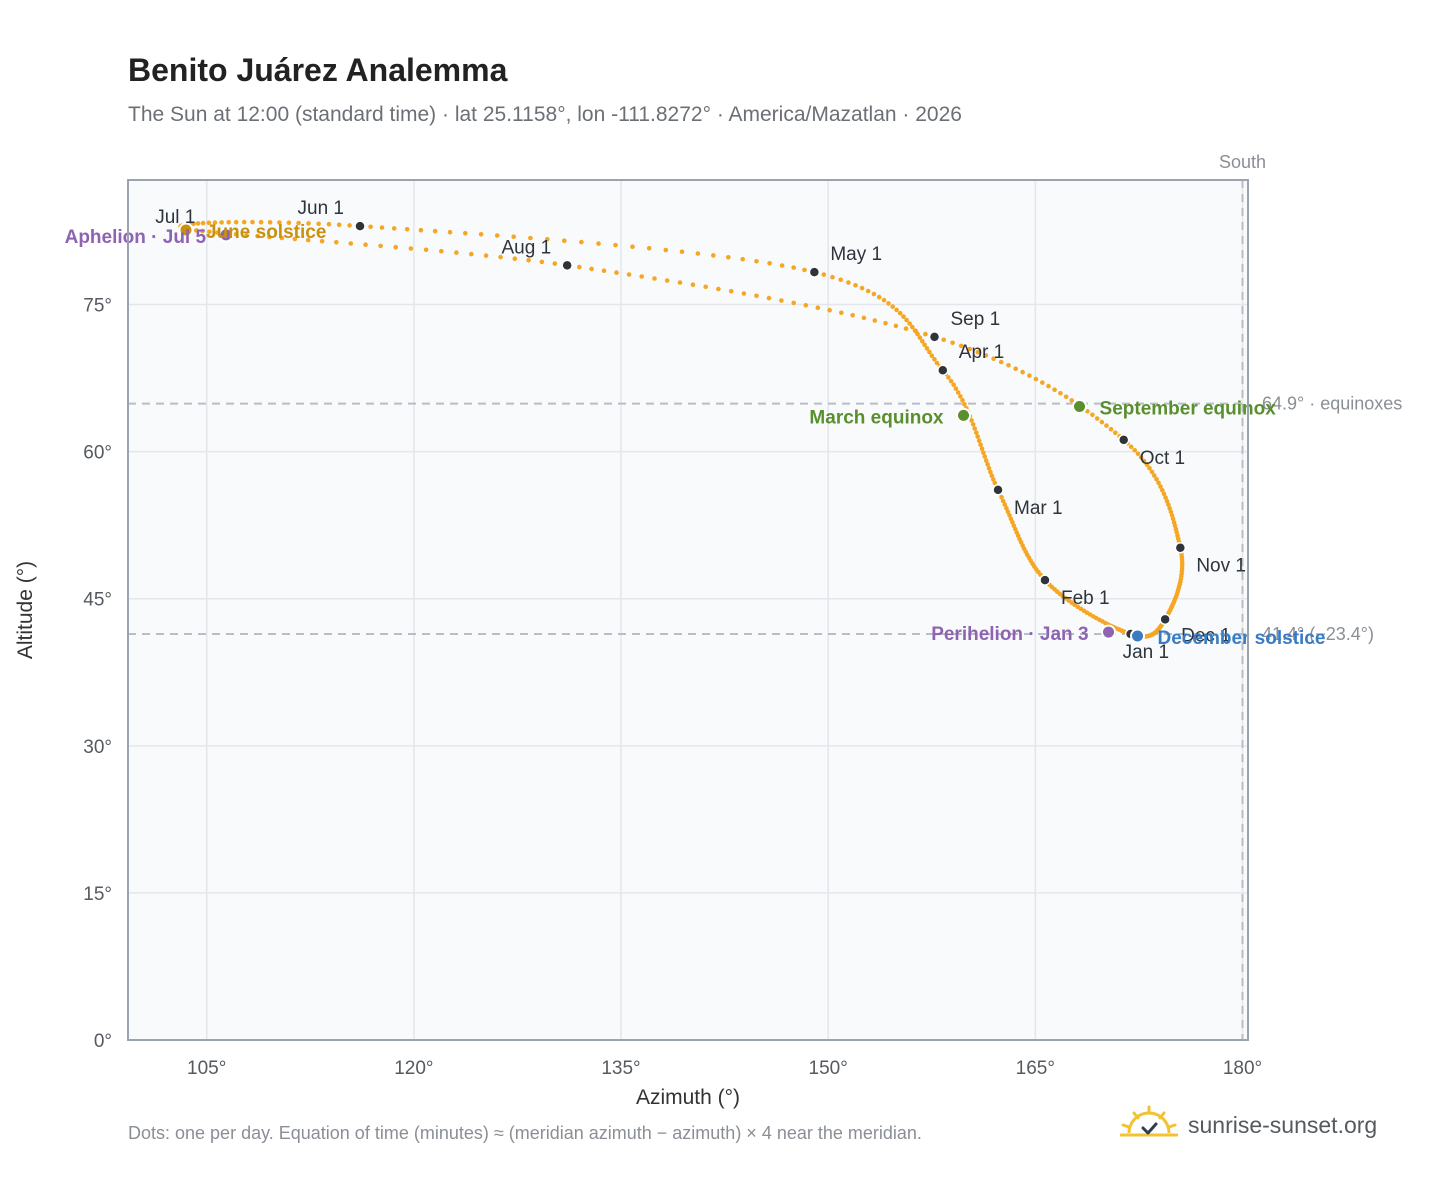 This screenshot has height=1188, width=1448. What do you see at coordinates (25, 610) in the screenshot?
I see `y-axis-title: Altitude (°)` at bounding box center [25, 610].